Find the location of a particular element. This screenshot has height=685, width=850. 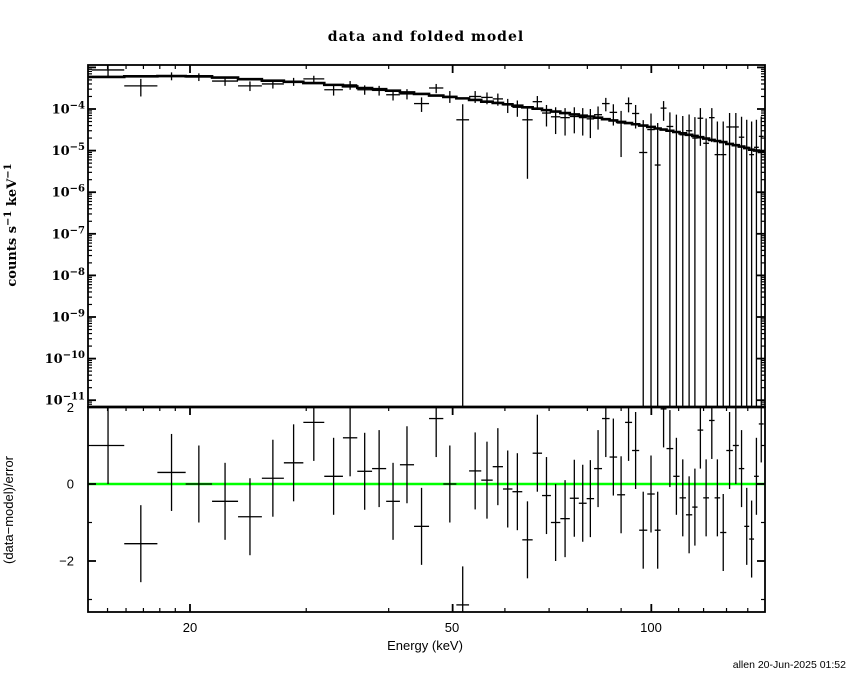

chart-title: data and folded model is located at coordinates (426, 37).